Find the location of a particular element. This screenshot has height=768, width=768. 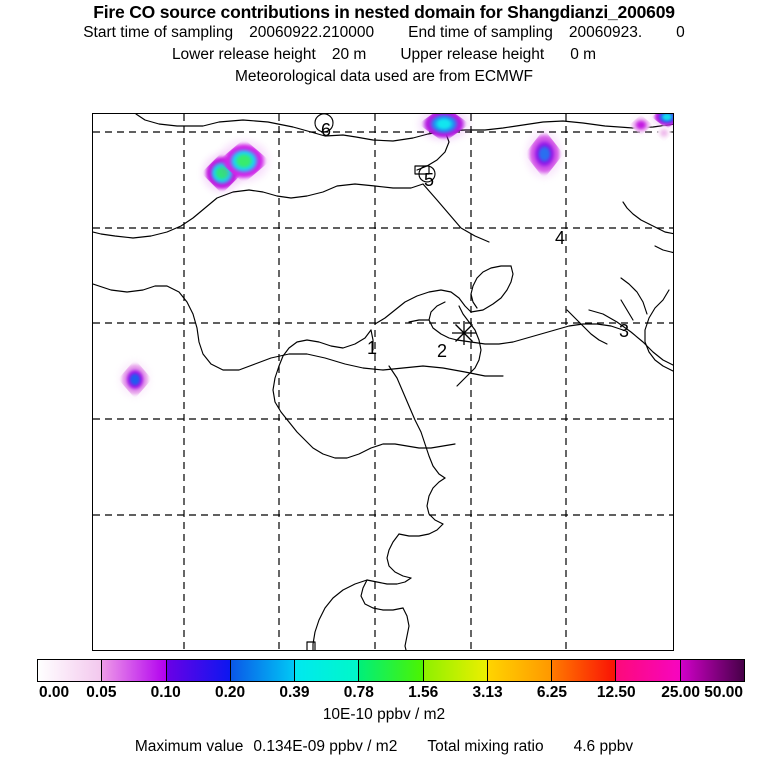

region-label-1: 1 is located at coordinates (372, 348).